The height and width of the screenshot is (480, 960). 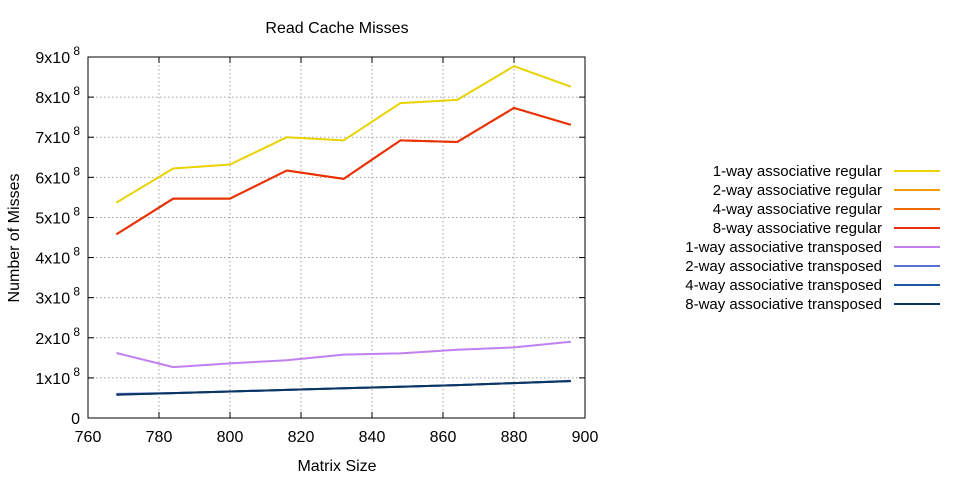 What do you see at coordinates (797, 171) in the screenshot?
I see `legend-label: 1-way associative regular` at bounding box center [797, 171].